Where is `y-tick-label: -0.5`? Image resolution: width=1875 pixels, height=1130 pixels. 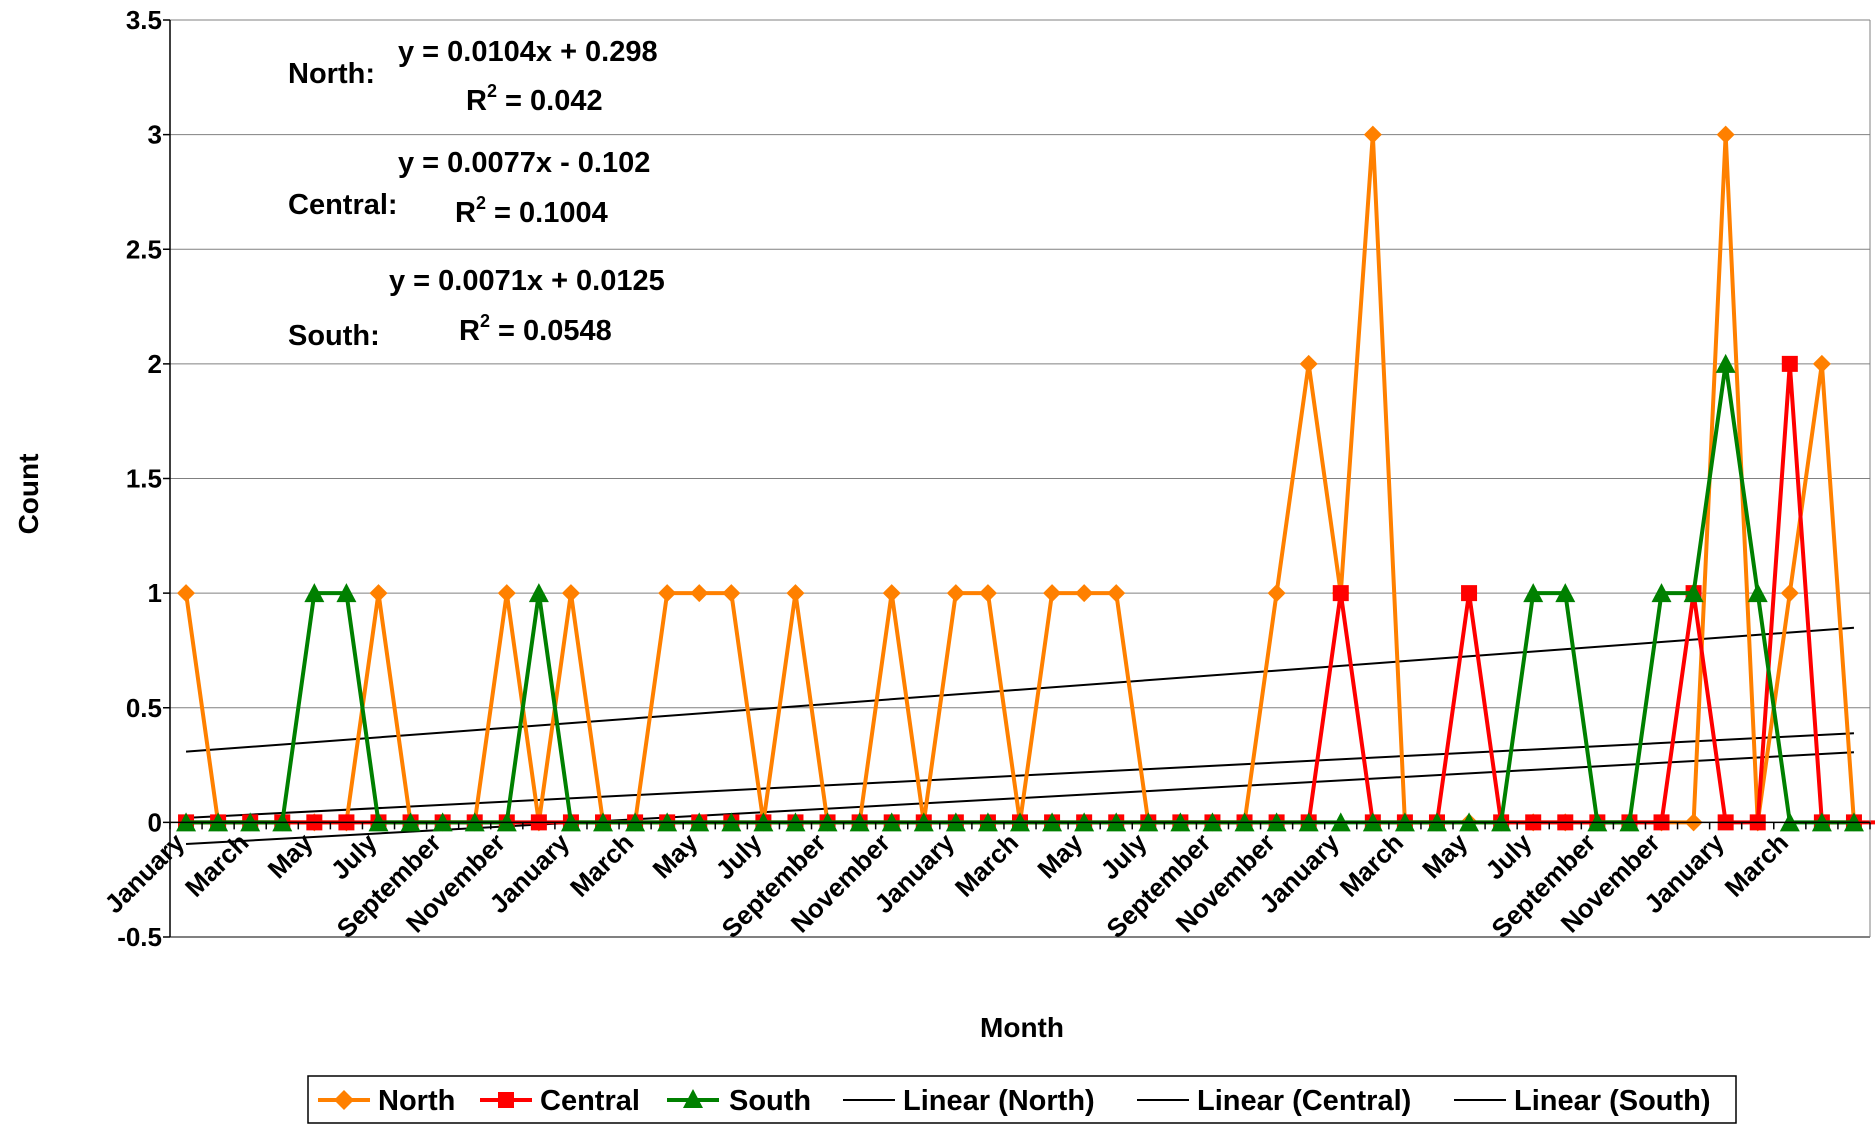
y-tick-label: -0.5 is located at coordinates (139, 937).